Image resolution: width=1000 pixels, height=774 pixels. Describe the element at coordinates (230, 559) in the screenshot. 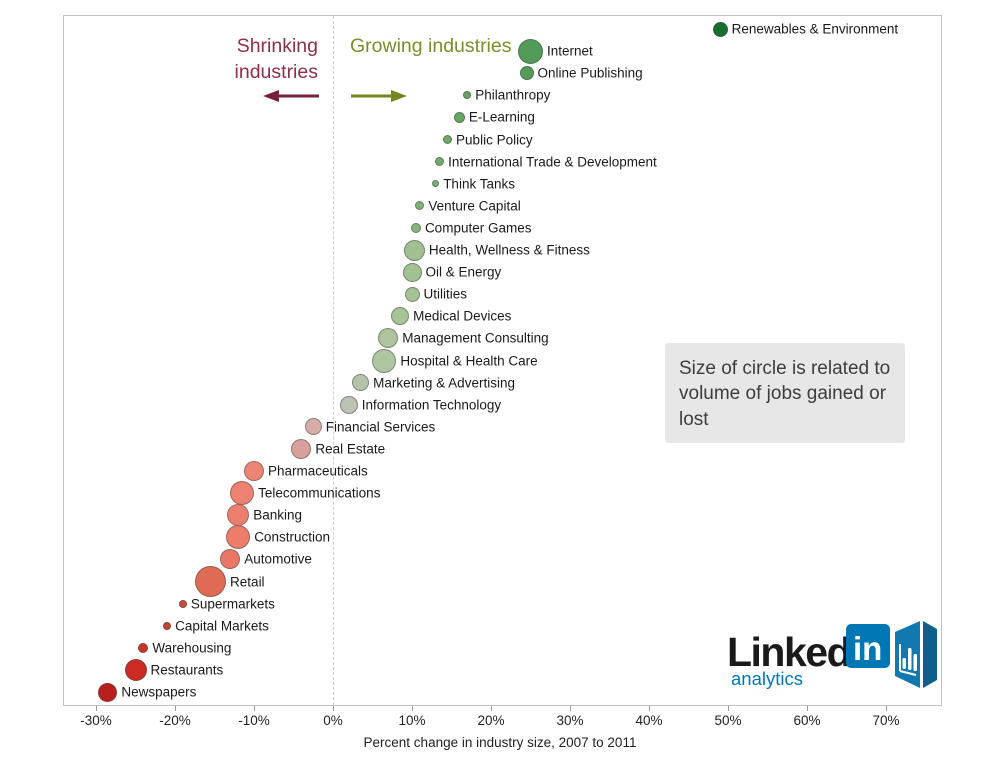

I see `bubble-automotive` at that location.